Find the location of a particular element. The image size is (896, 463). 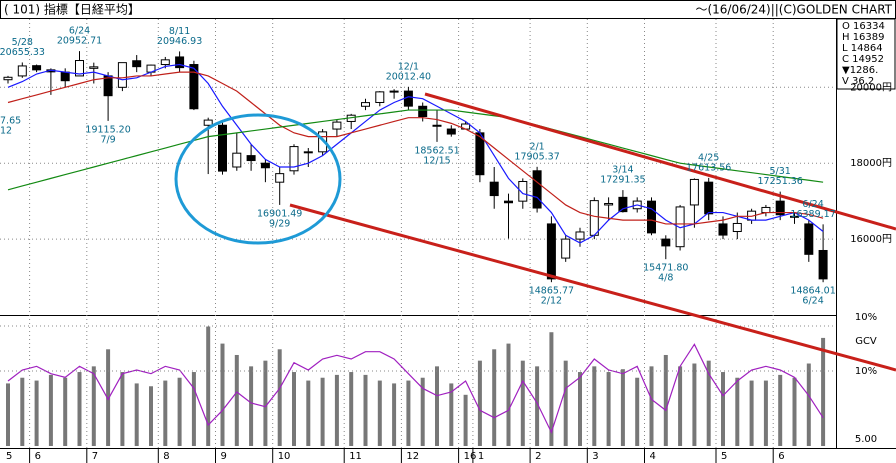

annotation-value: 16389.17 is located at coordinates (812, 214).